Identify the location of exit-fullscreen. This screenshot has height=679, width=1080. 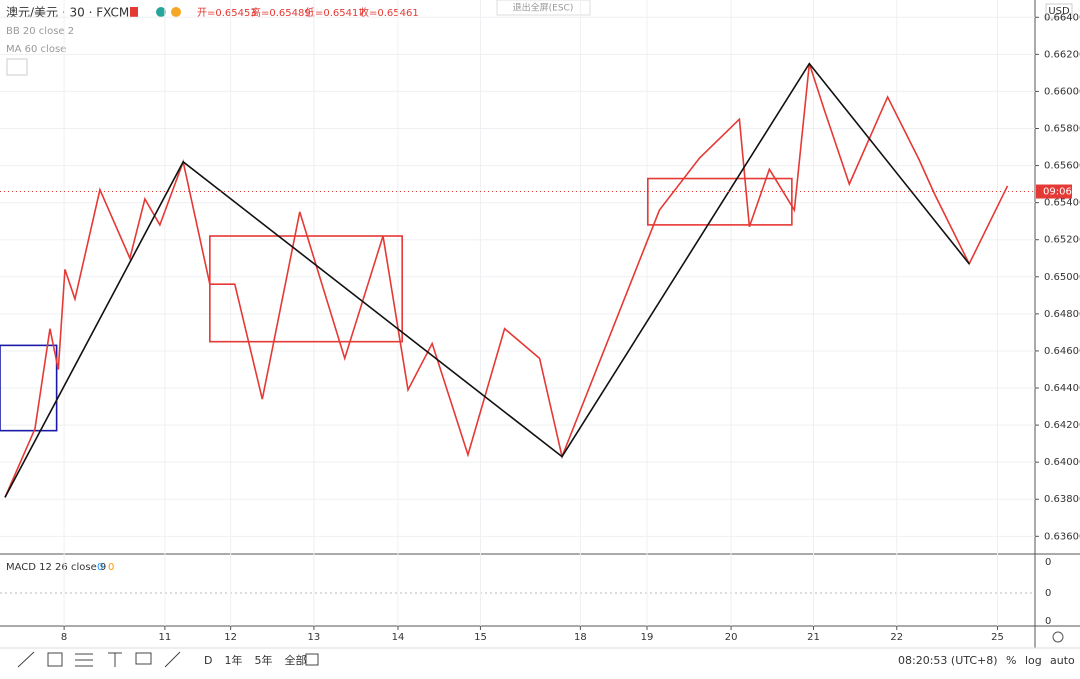
(543, 8).